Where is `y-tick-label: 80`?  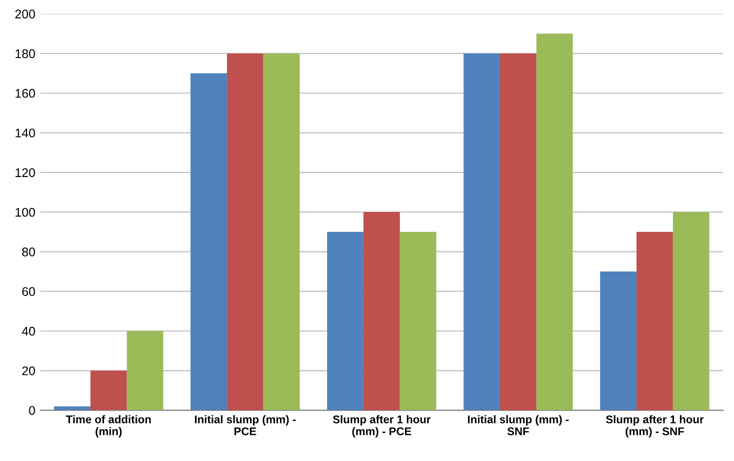
y-tick-label: 80 is located at coordinates (29, 252).